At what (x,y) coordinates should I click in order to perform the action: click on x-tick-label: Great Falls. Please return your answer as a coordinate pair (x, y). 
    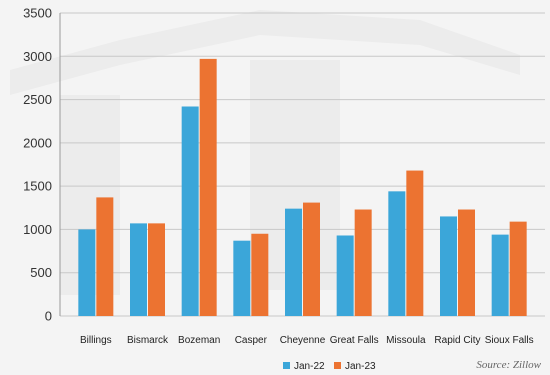
    Looking at the image, I should click on (354, 340).